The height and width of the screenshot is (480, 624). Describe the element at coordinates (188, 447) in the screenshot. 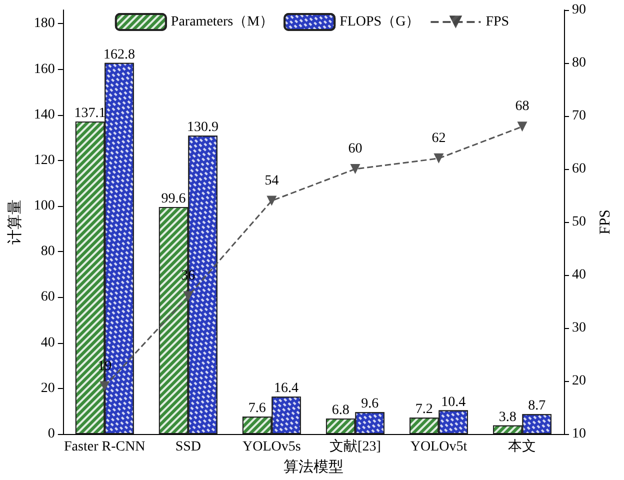

I see `x-tick-label: SSD` at that location.